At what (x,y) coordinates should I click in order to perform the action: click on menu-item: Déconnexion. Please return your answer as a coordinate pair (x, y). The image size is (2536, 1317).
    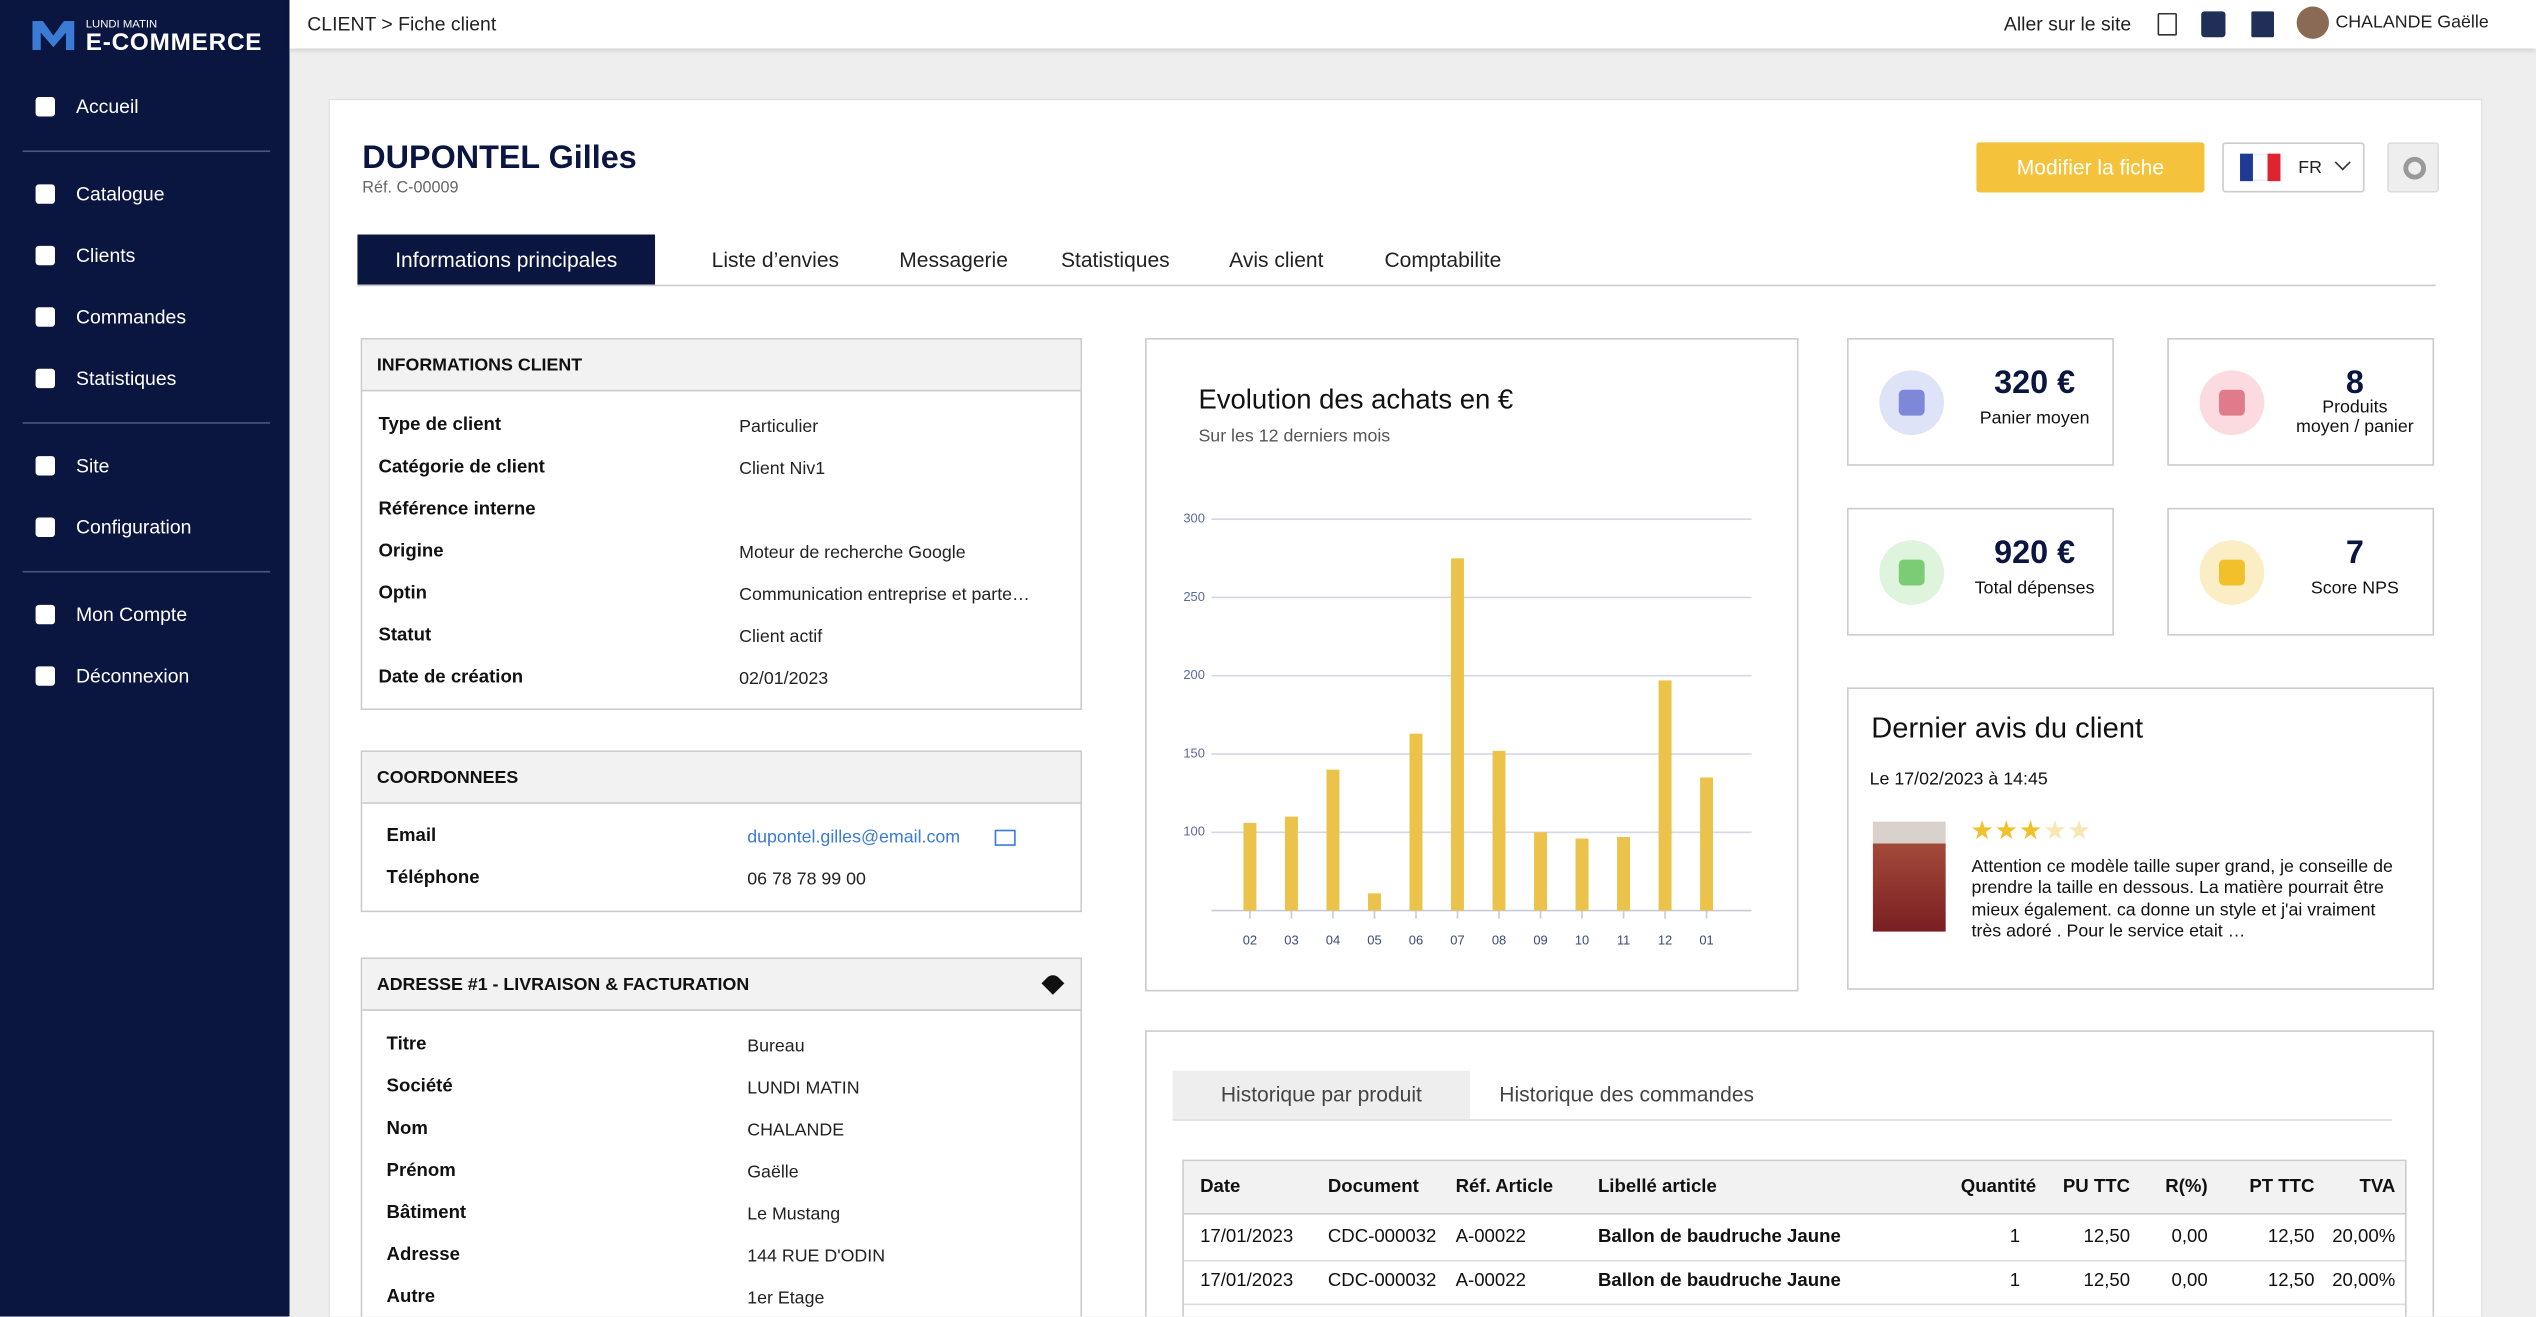
    Looking at the image, I should click on (146, 676).